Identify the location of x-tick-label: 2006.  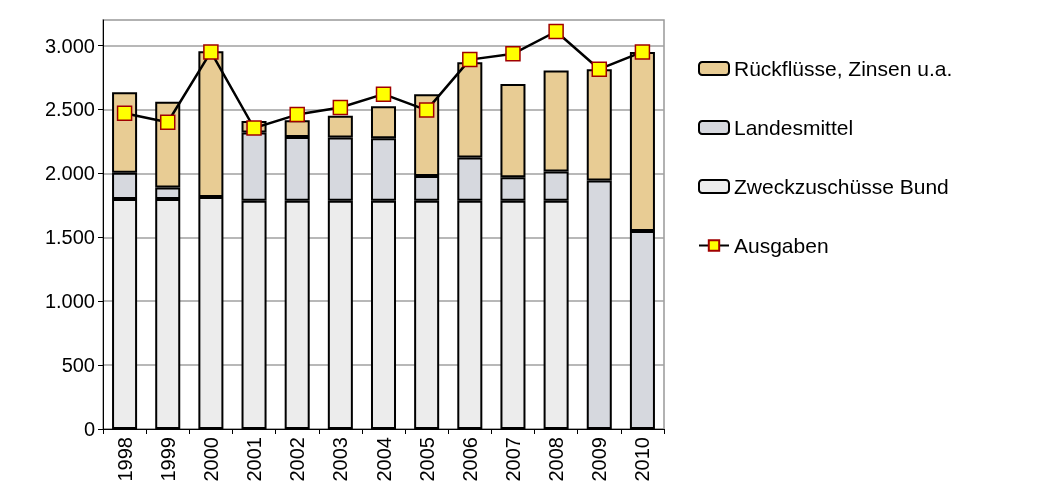
(469, 459).